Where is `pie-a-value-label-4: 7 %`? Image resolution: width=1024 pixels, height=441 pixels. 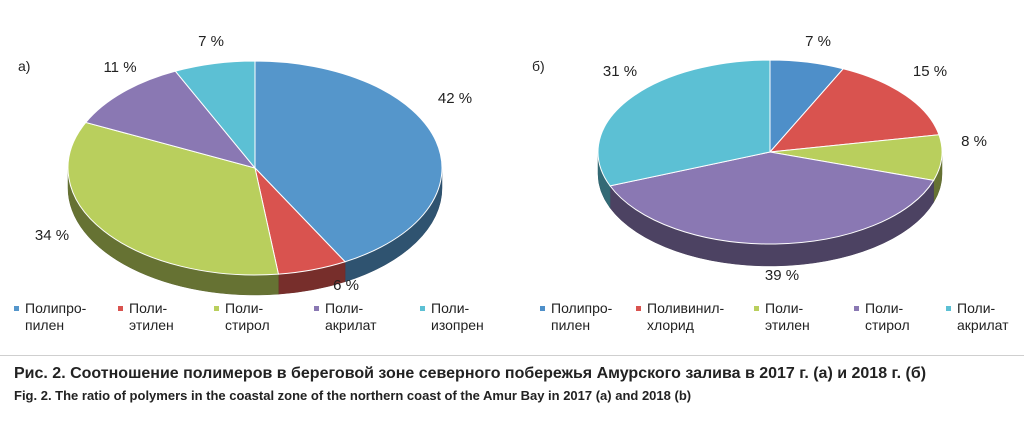 pie-a-value-label-4: 7 % is located at coordinates (211, 41).